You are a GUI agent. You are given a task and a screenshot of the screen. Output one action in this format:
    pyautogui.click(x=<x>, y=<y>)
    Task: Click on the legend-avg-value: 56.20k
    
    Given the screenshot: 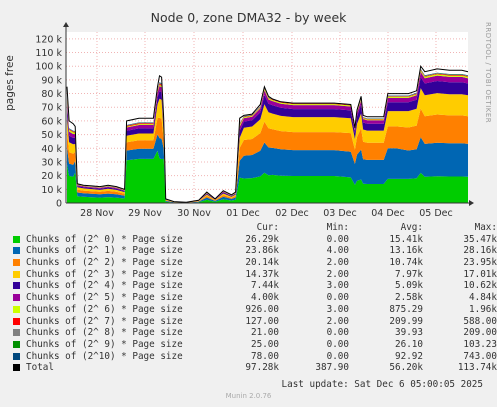 What is the action you would take?
    pyautogui.click(x=406, y=368)
    